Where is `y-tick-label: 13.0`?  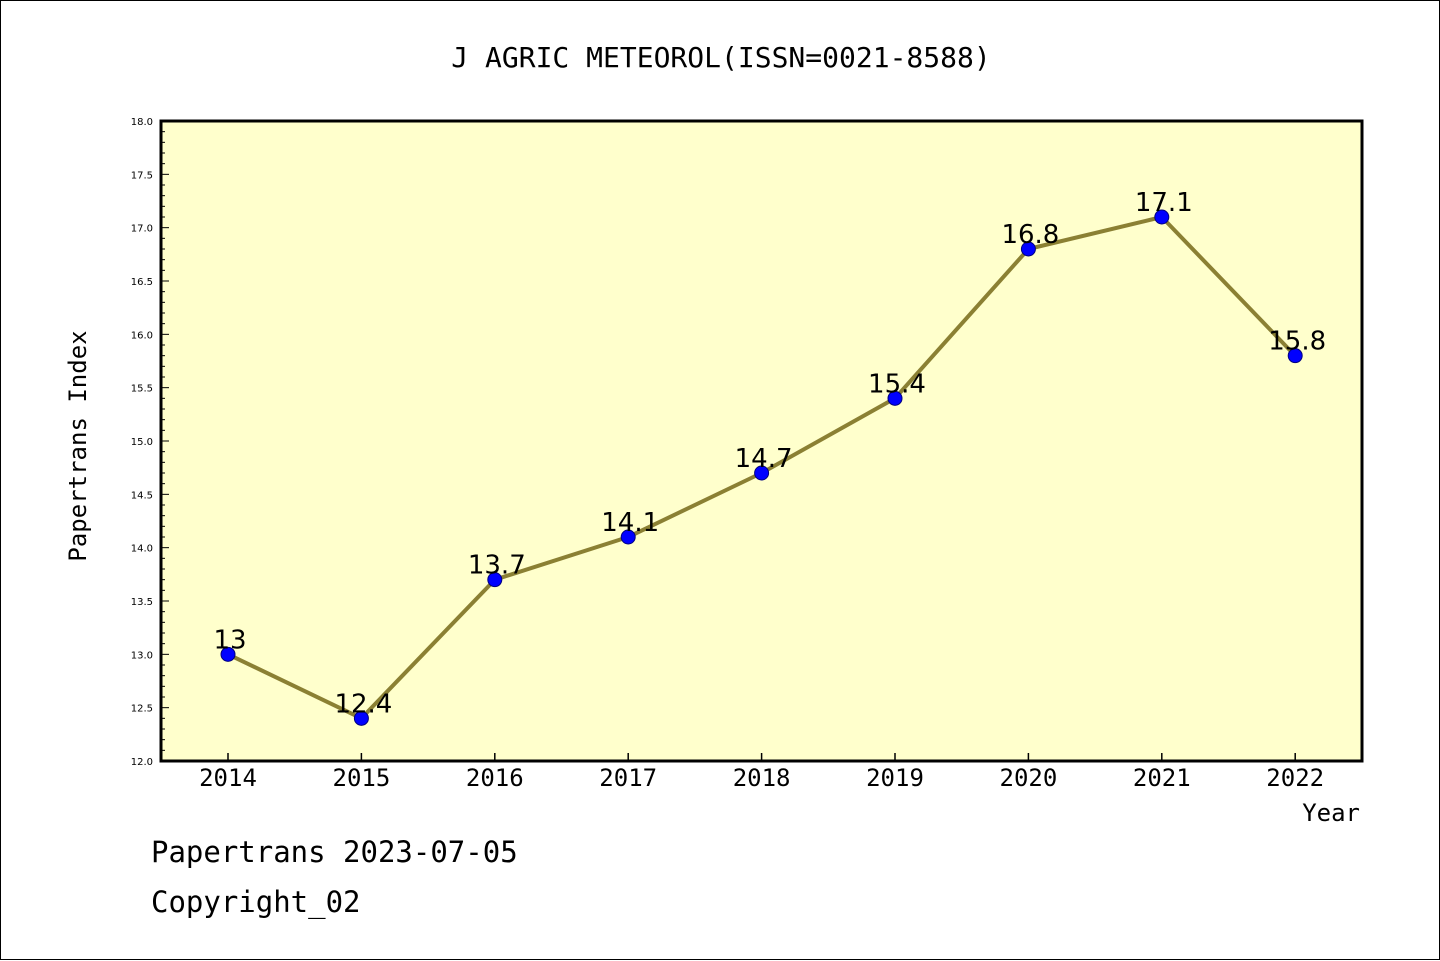 y-tick-label: 13.0 is located at coordinates (142, 655).